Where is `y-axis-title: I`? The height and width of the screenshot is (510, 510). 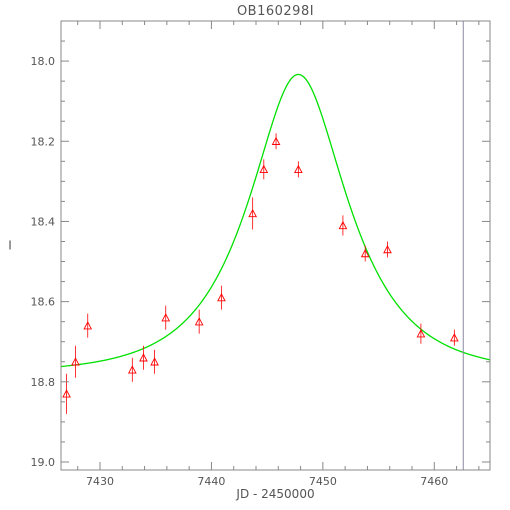
y-axis-title: I is located at coordinates (10, 246).